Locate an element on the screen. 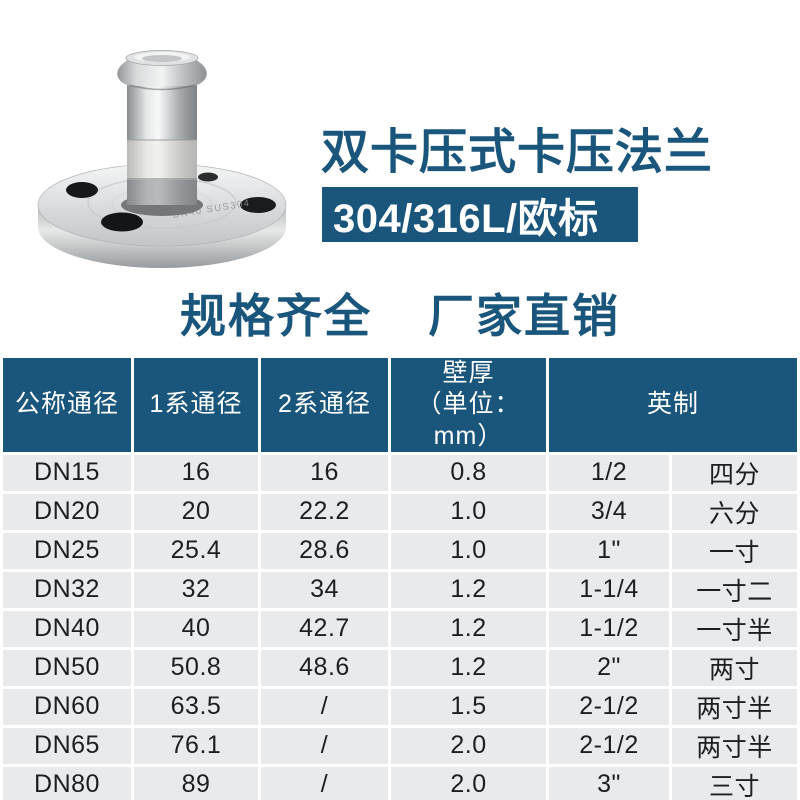 Image resolution: width=800 pixels, height=800 pixels. table-cell: DN50 is located at coordinates (67, 667).